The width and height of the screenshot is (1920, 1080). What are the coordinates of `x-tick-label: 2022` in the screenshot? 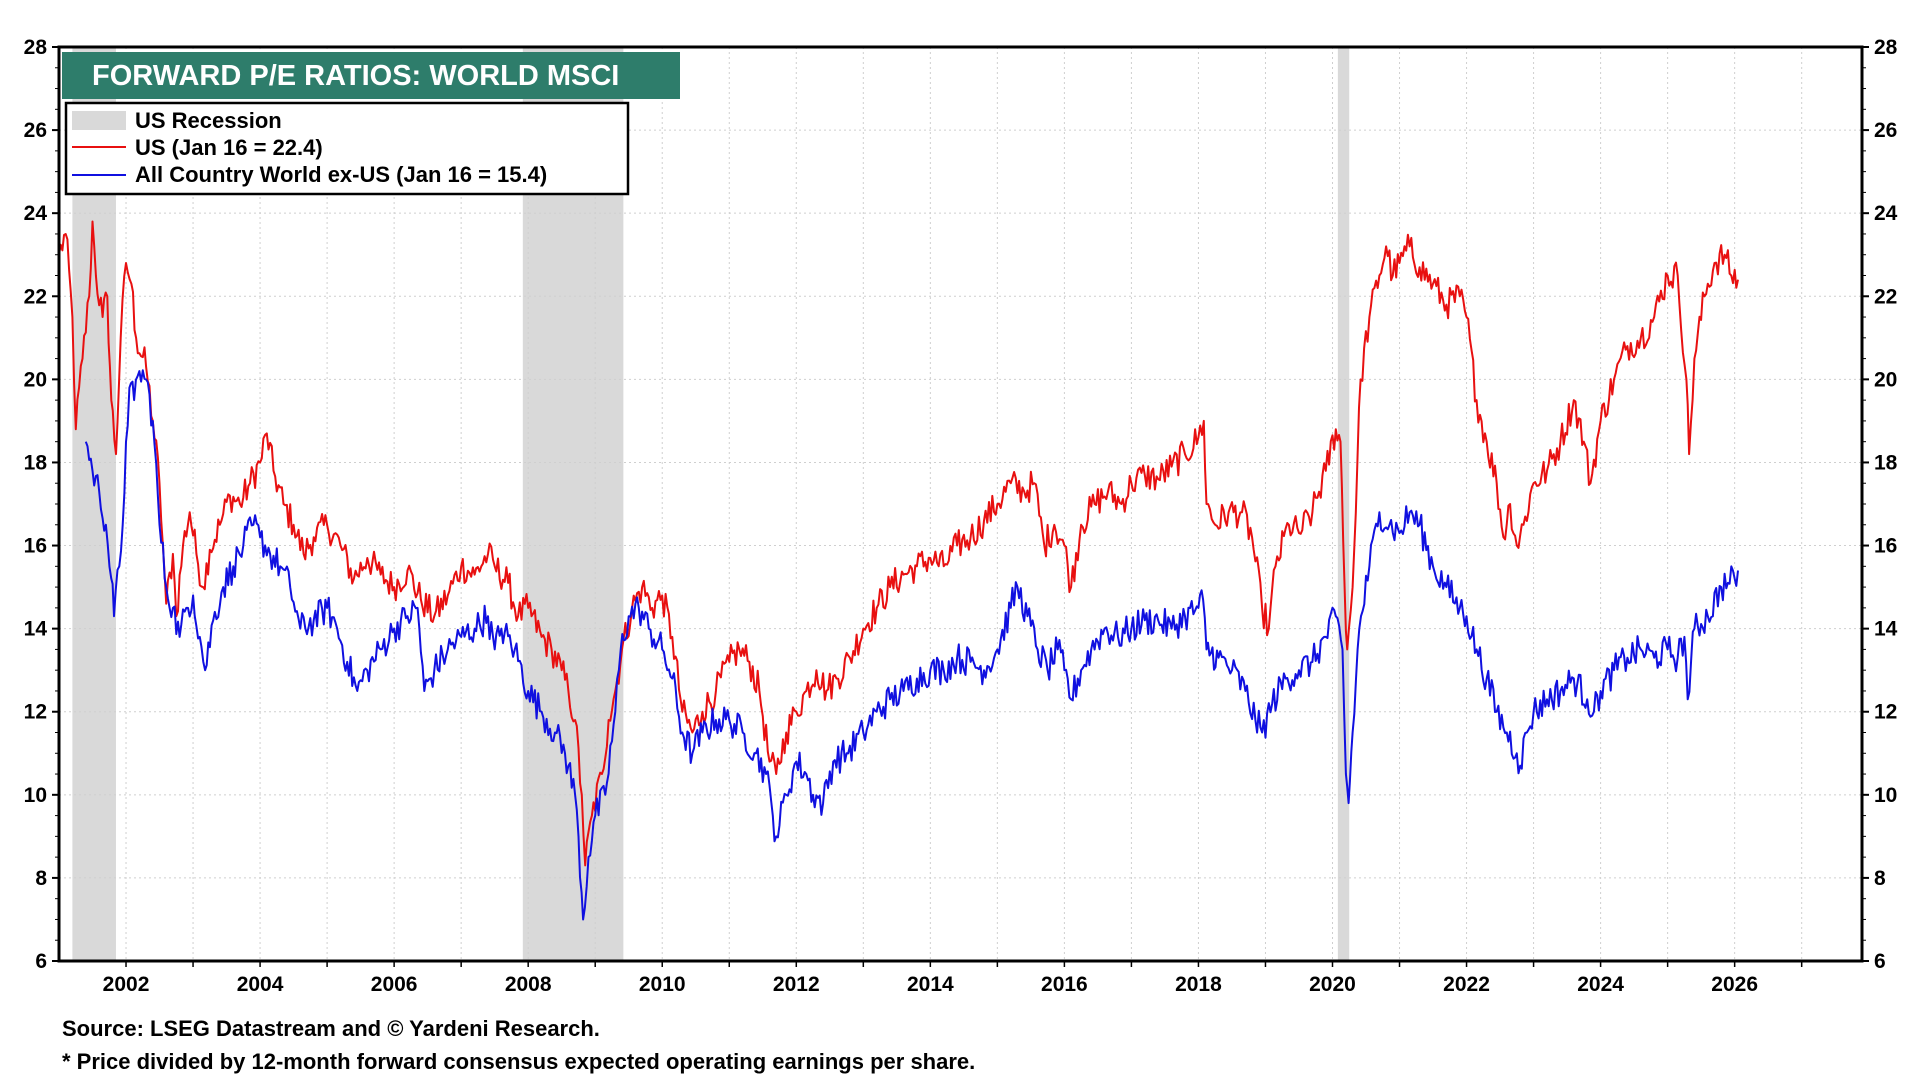 It's located at (1466, 984).